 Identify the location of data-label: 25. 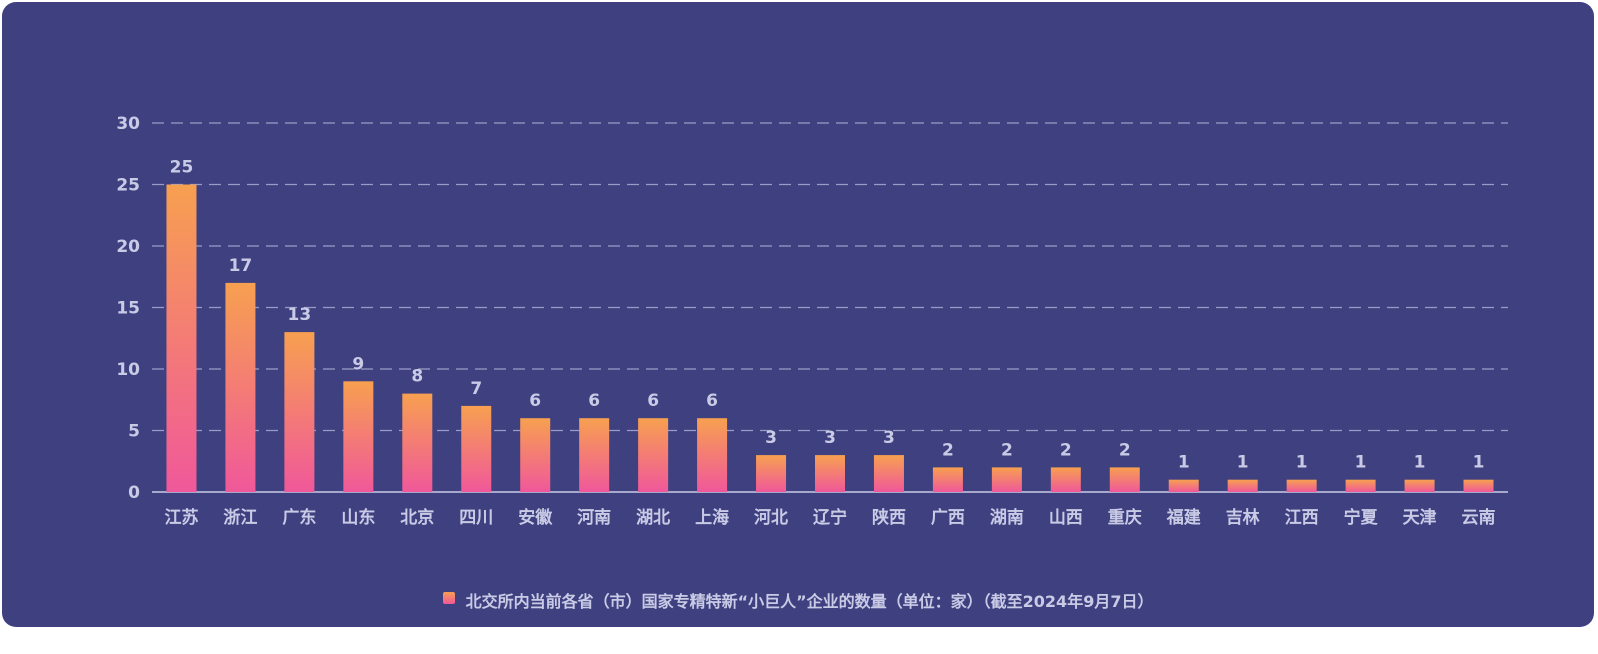
(182, 168).